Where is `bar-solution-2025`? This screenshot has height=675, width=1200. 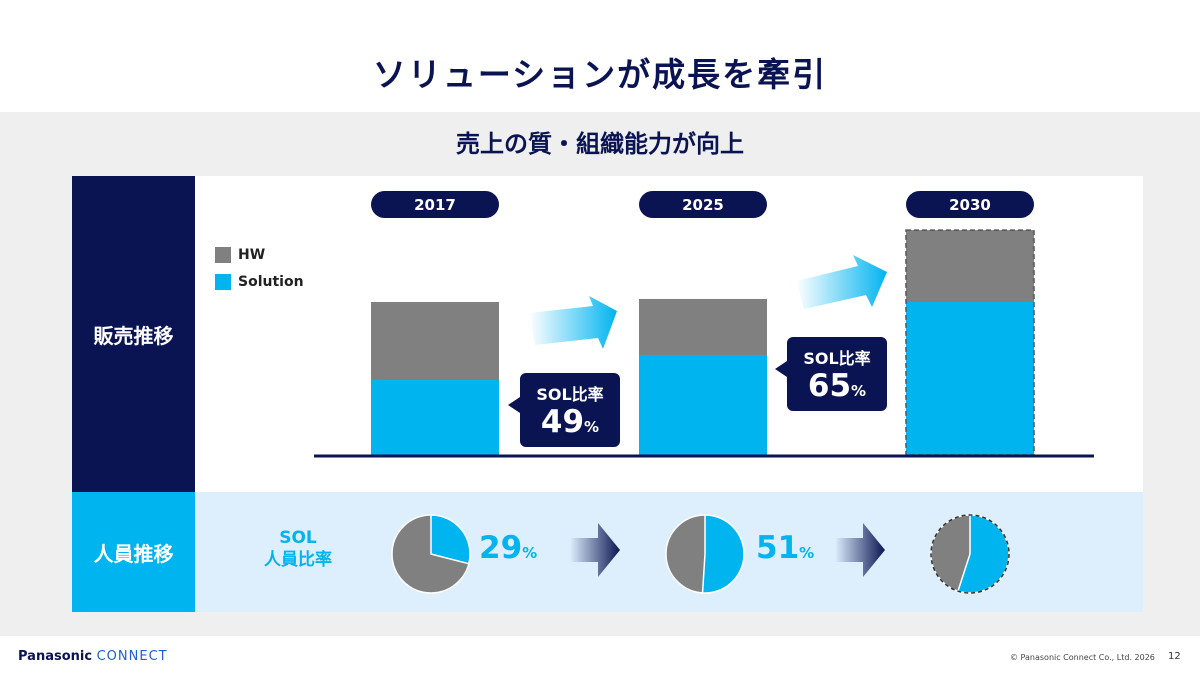 bar-solution-2025 is located at coordinates (703, 405).